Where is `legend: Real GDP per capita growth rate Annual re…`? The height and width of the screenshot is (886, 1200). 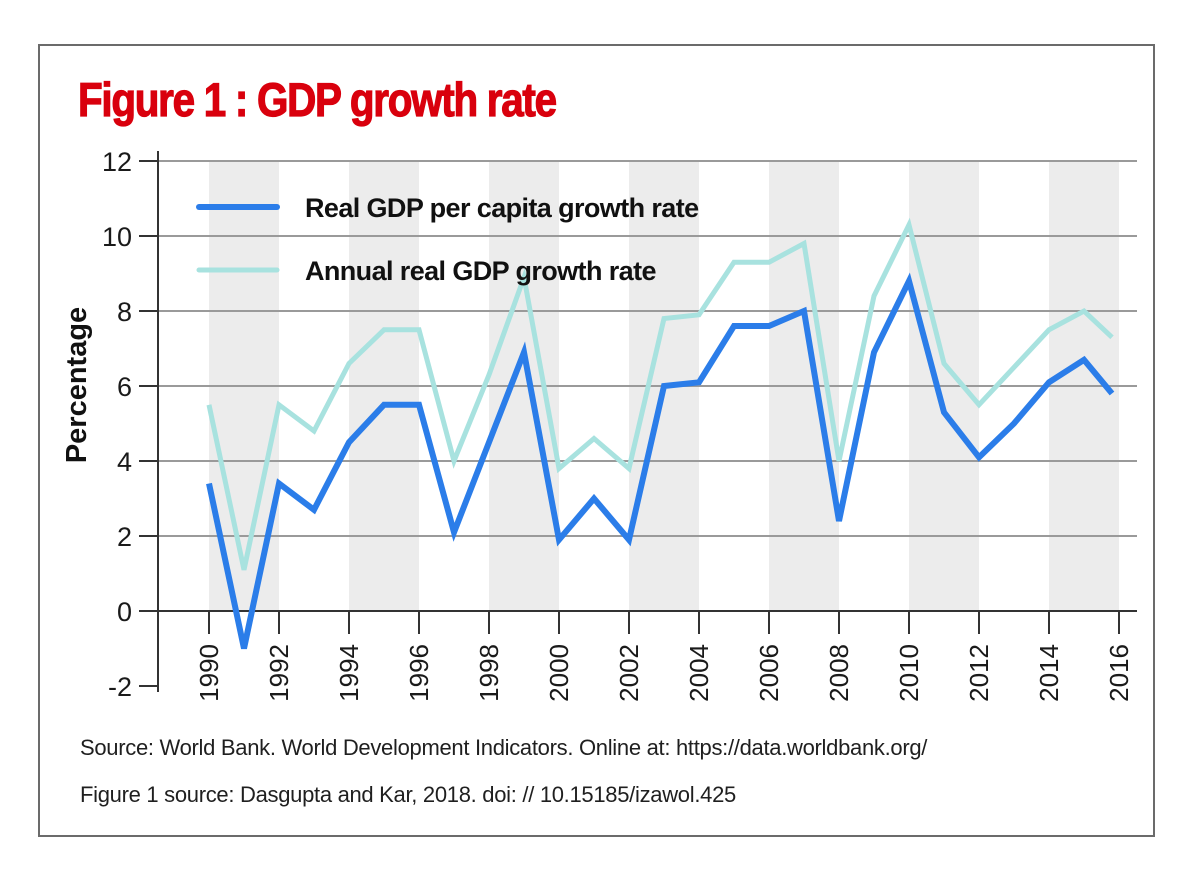
legend: Real GDP per capita growth rate Annual re… is located at coordinates (448, 239).